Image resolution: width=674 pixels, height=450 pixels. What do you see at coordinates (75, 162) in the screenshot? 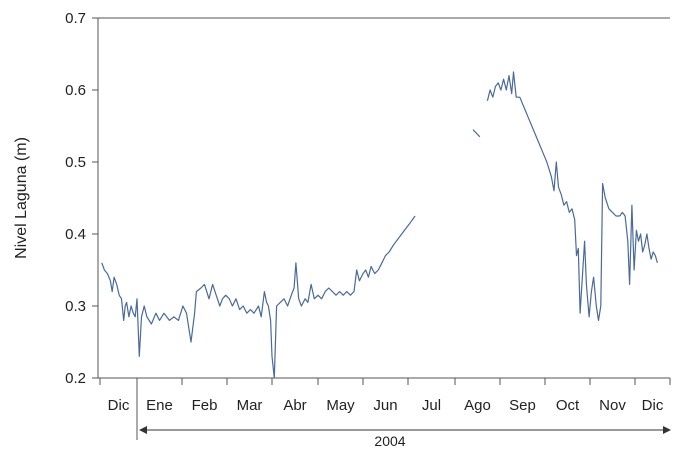
I see `y-tick-label: 0.5` at bounding box center [75, 162].